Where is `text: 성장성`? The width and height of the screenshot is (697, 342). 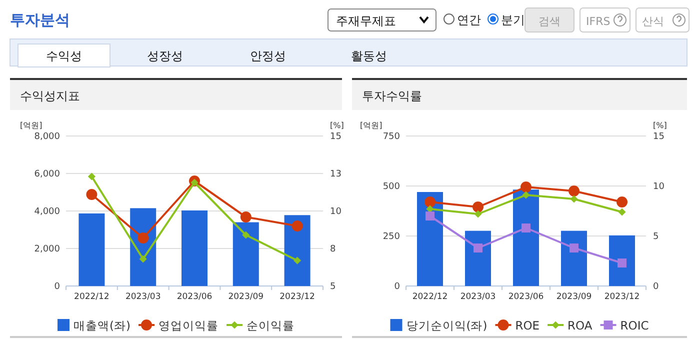
text: 성장성 is located at coordinates (165, 56).